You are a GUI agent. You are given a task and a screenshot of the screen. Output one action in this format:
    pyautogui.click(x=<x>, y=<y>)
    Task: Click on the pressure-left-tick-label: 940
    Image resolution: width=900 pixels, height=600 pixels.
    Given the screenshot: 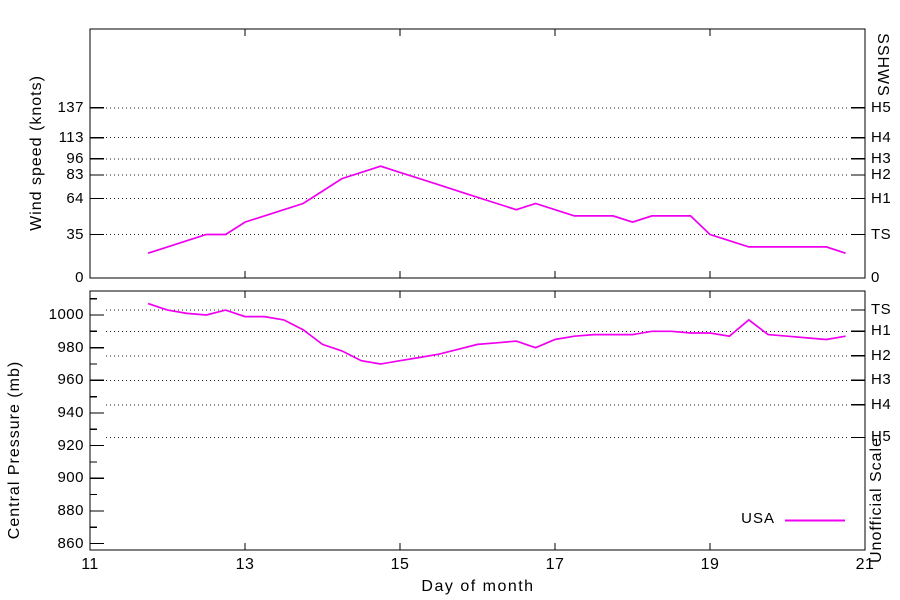 What is the action you would take?
    pyautogui.click(x=70, y=412)
    